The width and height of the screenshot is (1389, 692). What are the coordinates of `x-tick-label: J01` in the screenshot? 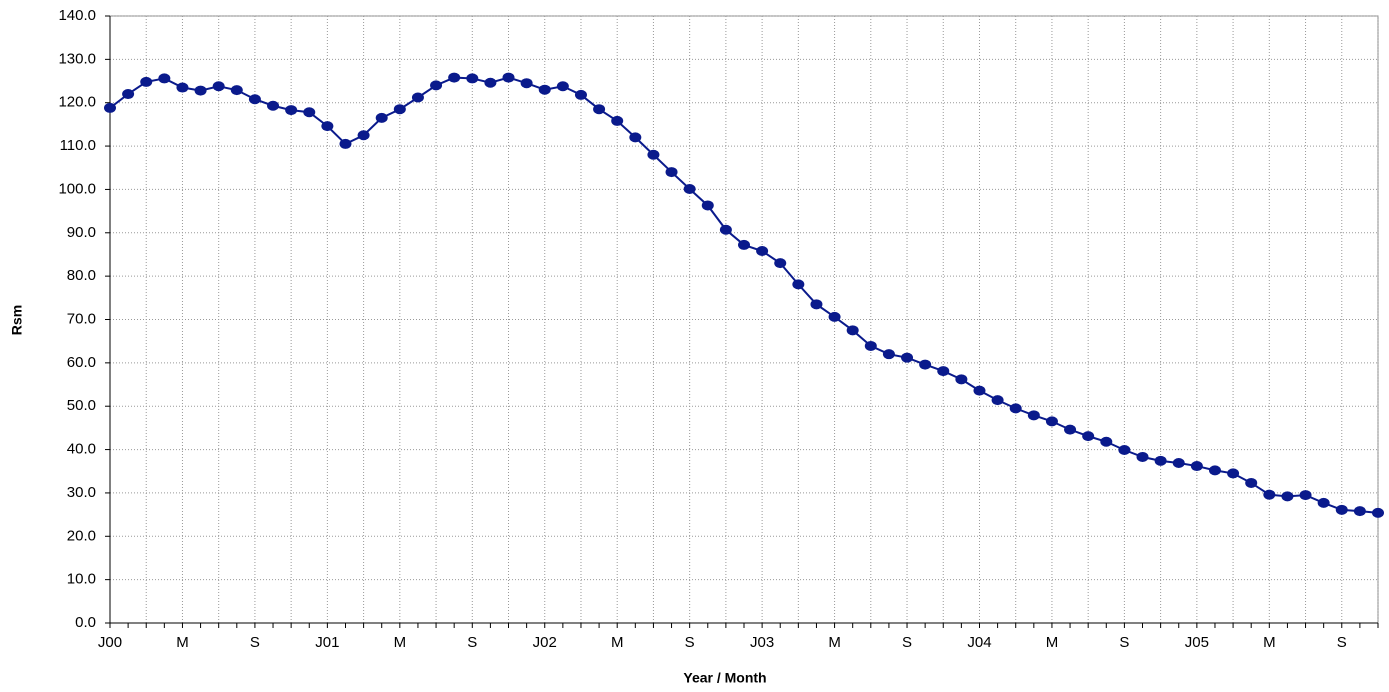 It's located at (327, 642).